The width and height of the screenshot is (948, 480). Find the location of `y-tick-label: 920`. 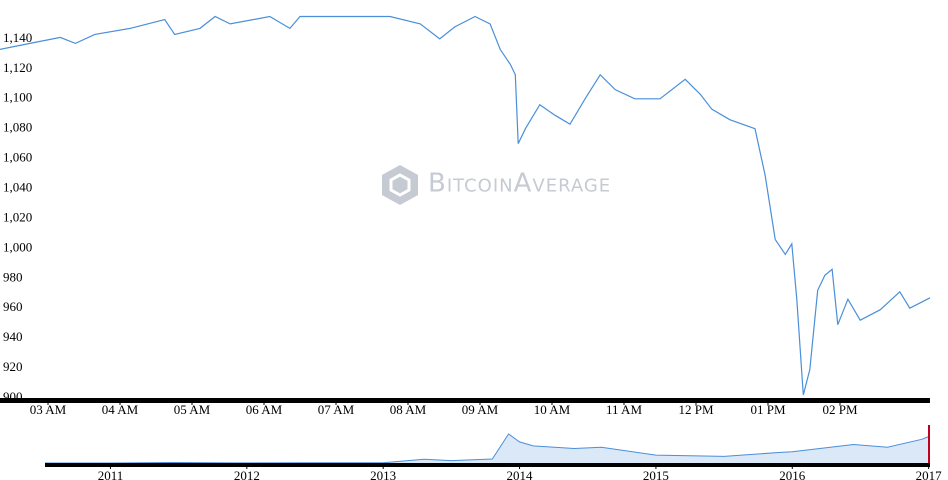

y-tick-label: 920 is located at coordinates (13, 366).